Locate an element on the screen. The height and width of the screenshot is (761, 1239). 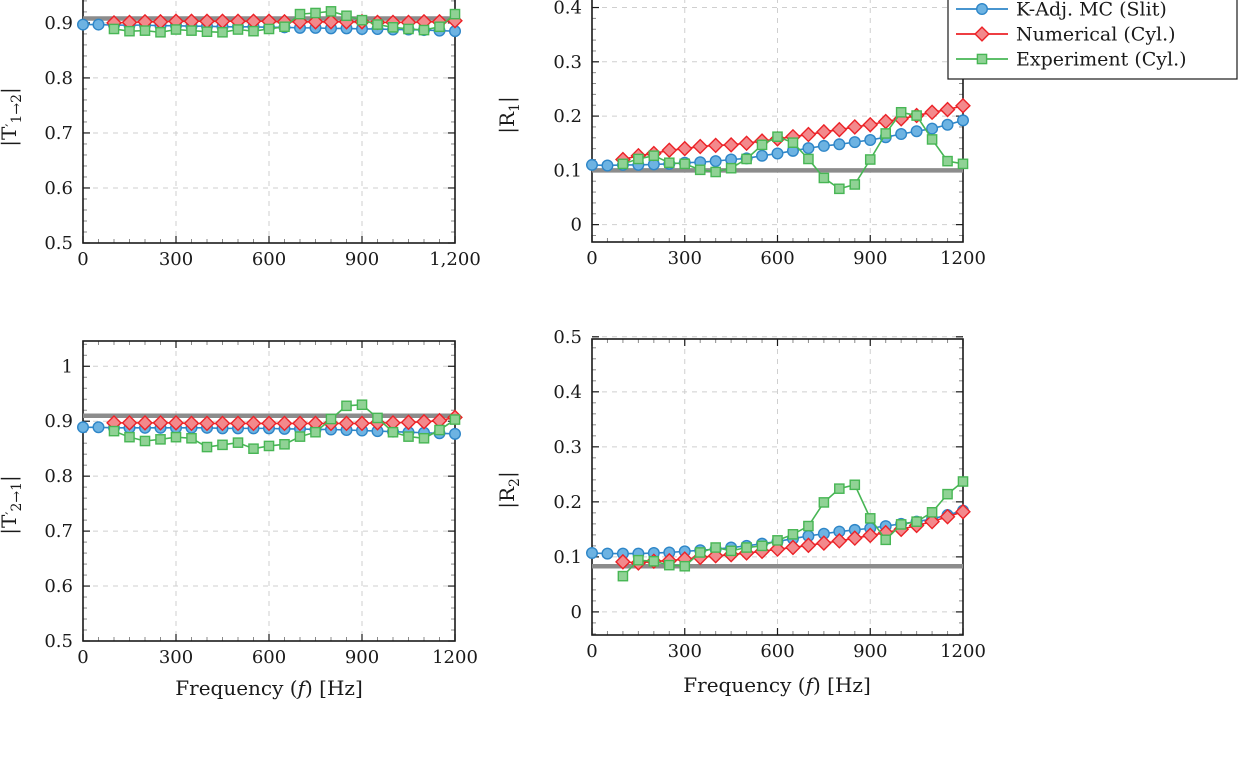
y-axis-label: |T′2→1| is located at coordinates (12, 505).